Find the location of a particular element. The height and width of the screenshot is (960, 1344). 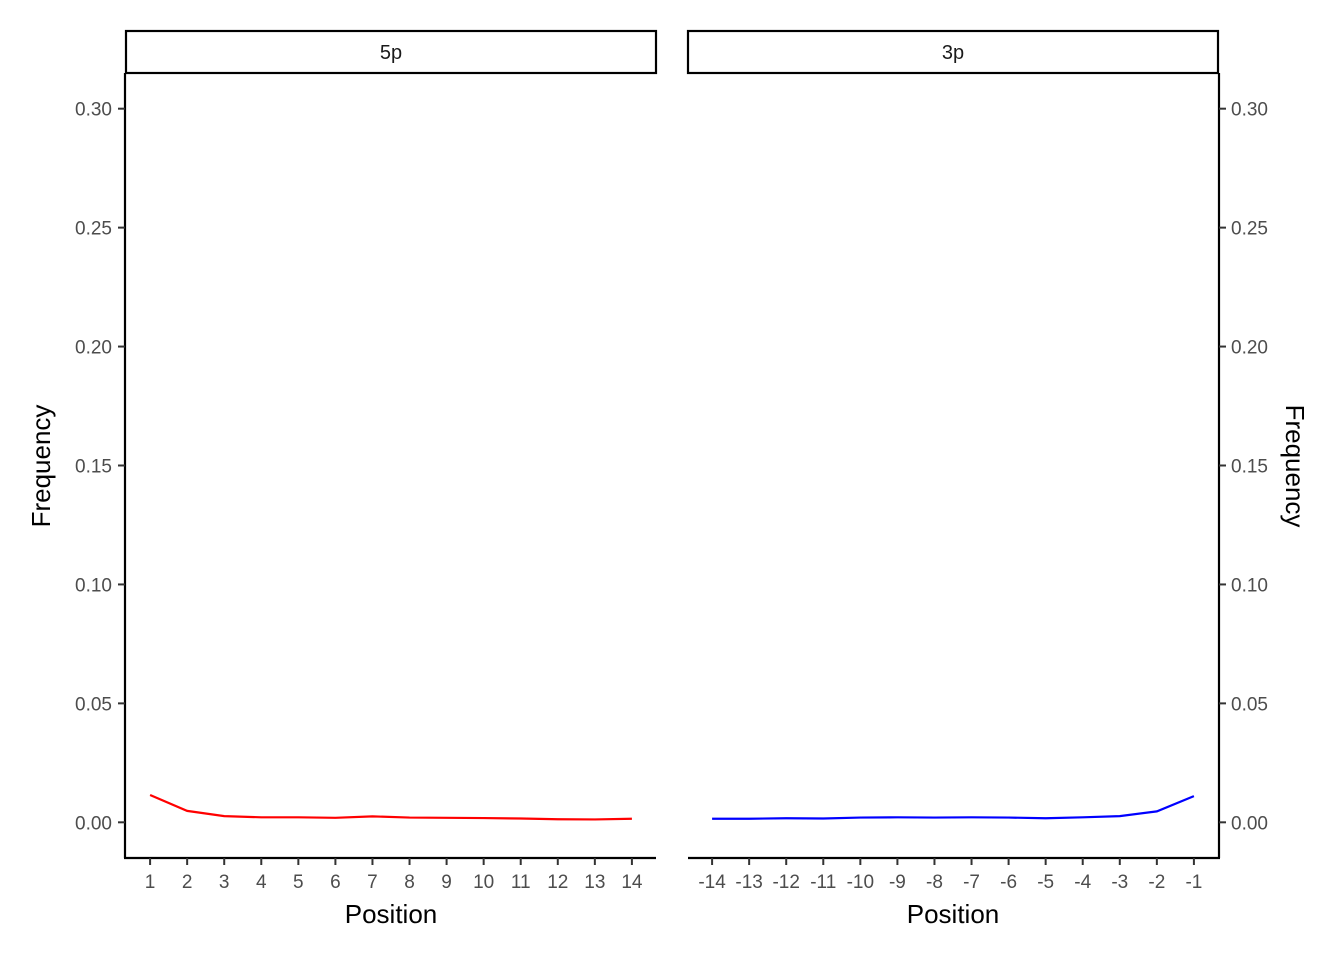

strip-5p: 5p is located at coordinates (391, 52).